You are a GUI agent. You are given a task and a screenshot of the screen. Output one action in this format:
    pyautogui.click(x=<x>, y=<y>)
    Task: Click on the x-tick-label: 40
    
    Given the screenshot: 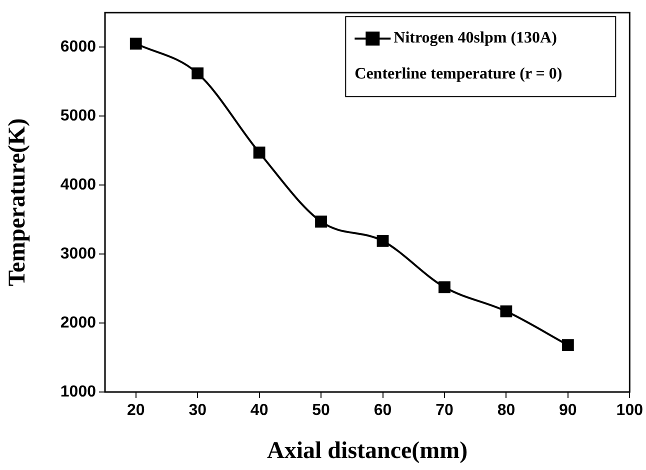 What is the action you would take?
    pyautogui.click(x=259, y=411)
    